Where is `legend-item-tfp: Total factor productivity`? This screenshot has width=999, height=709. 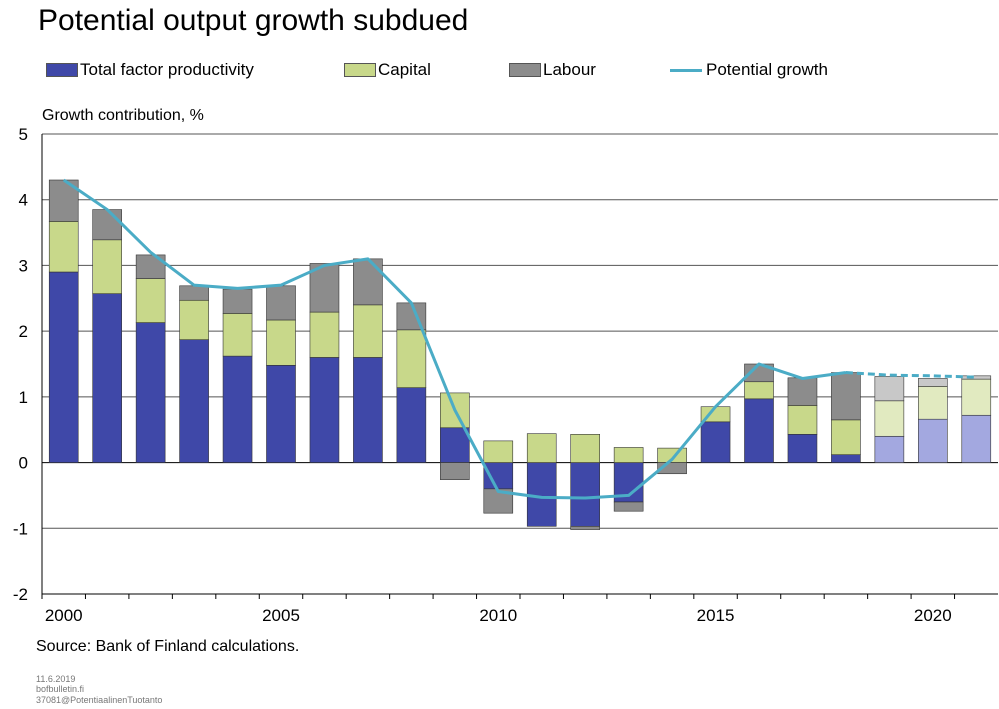
legend-item-tfp: Total factor productivity is located at coordinates (150, 70).